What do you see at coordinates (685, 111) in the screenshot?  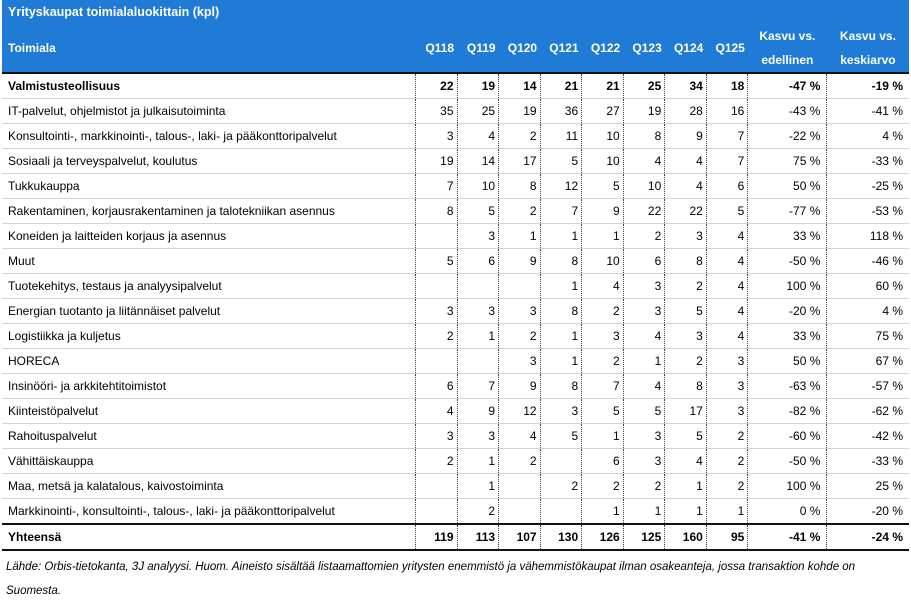 I see `quarter-value: 28` at bounding box center [685, 111].